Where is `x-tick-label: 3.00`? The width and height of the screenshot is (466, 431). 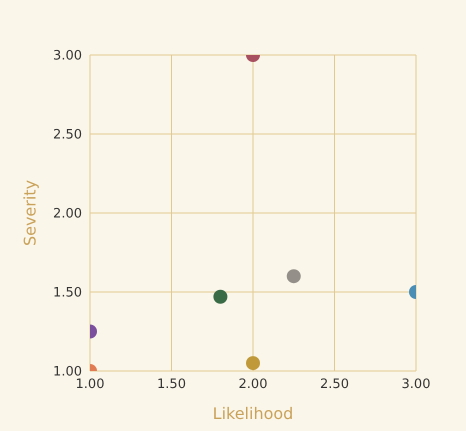 x-tick-label: 3.00 is located at coordinates (416, 384).